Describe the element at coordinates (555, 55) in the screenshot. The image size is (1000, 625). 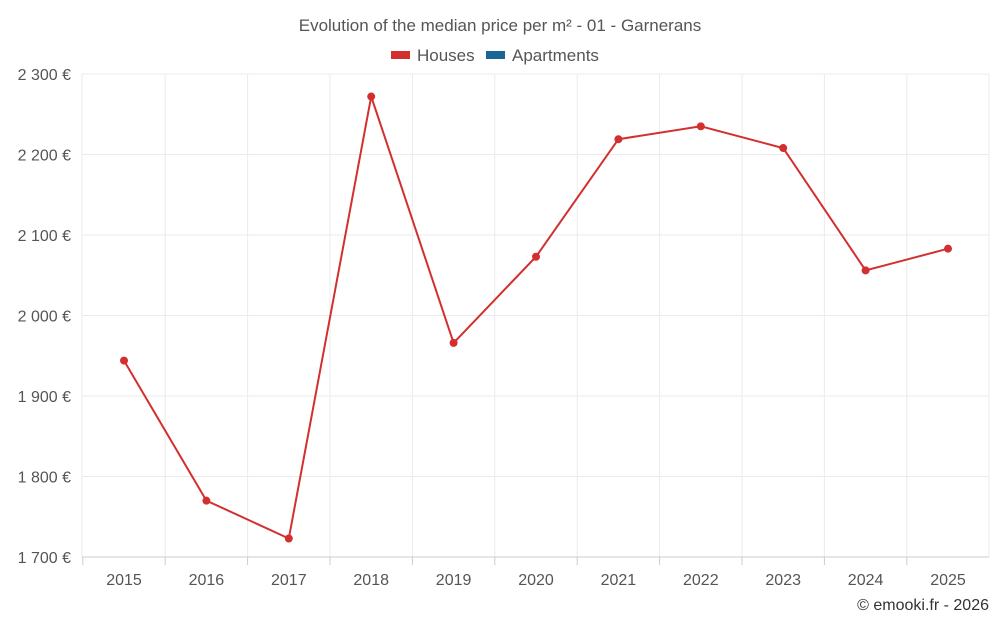
I see `legend-label-apartments: Apartments` at that location.